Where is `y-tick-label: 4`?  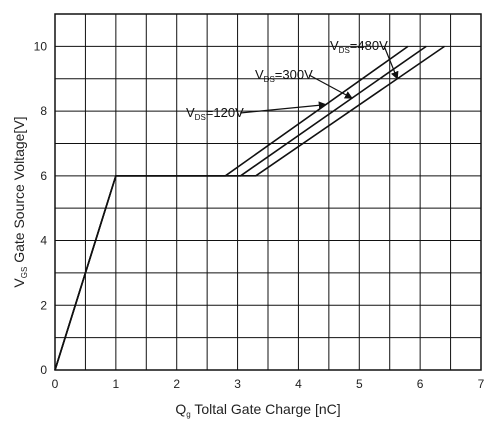 y-tick-label: 4 is located at coordinates (43, 241).